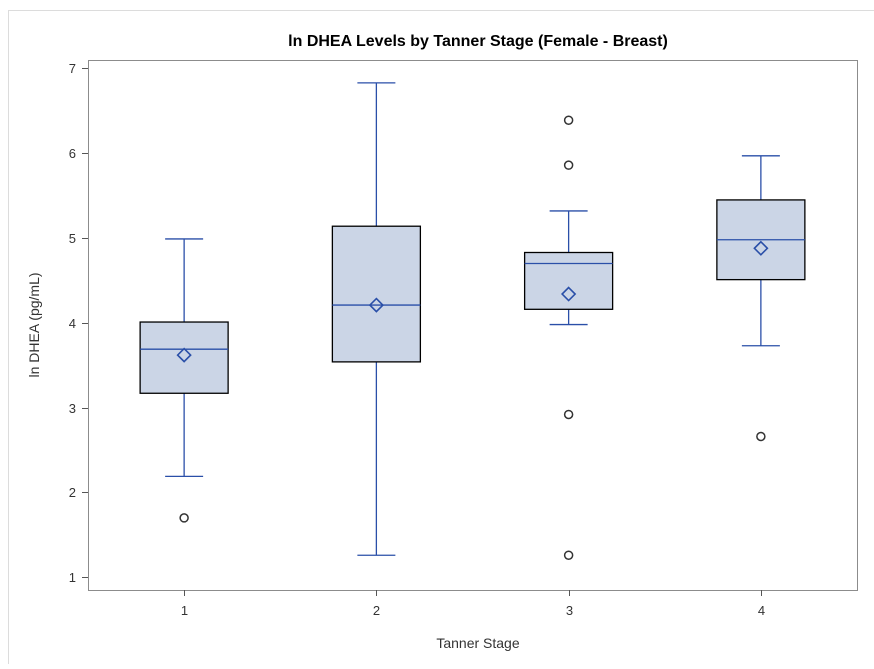 The height and width of the screenshot is (669, 874). I want to click on x-axis-label: Tanner Stage, so click(477, 643).